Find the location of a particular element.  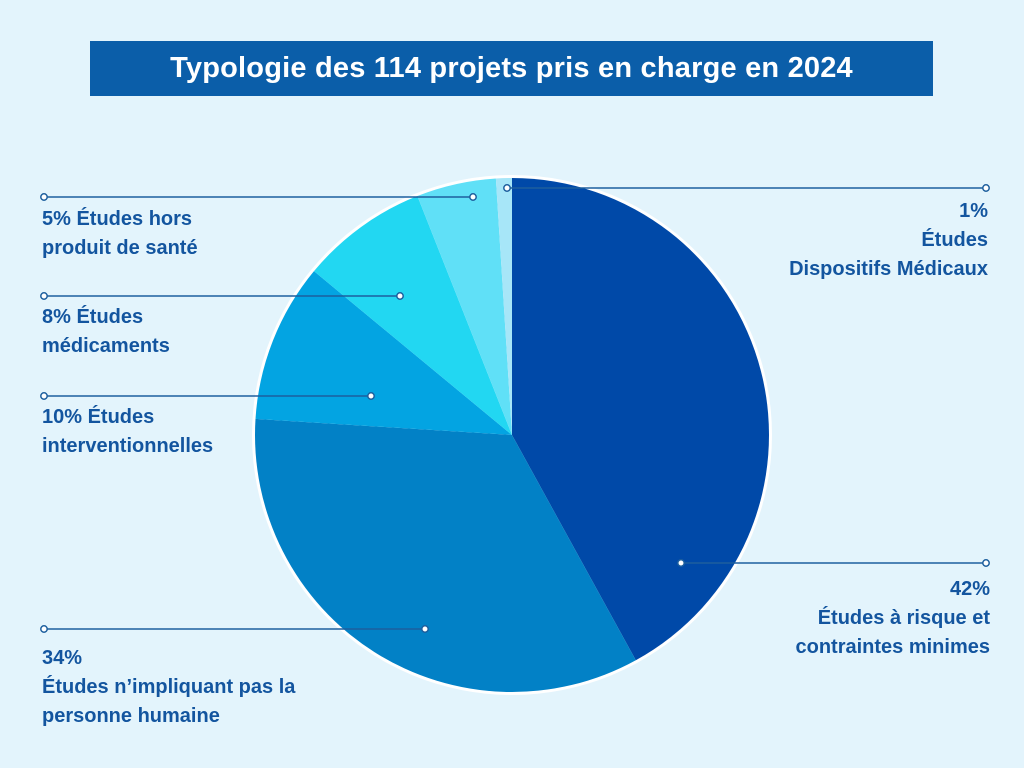

slice-label-line: 34% is located at coordinates (62, 658).